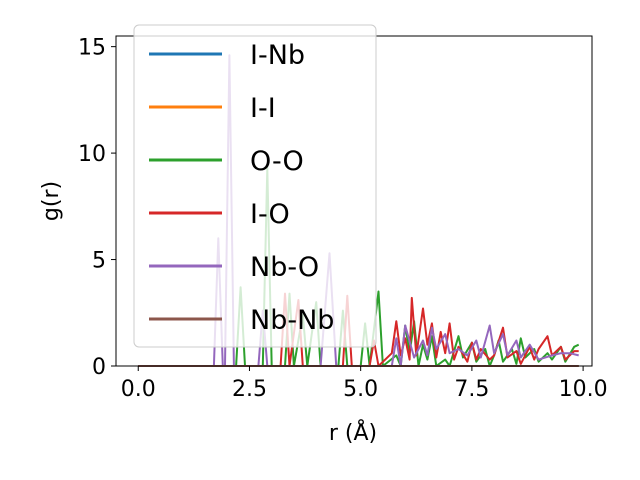 This screenshot has width=640, height=480. Describe the element at coordinates (99, 261) in the screenshot. I see `y-tick-label: 5` at that location.